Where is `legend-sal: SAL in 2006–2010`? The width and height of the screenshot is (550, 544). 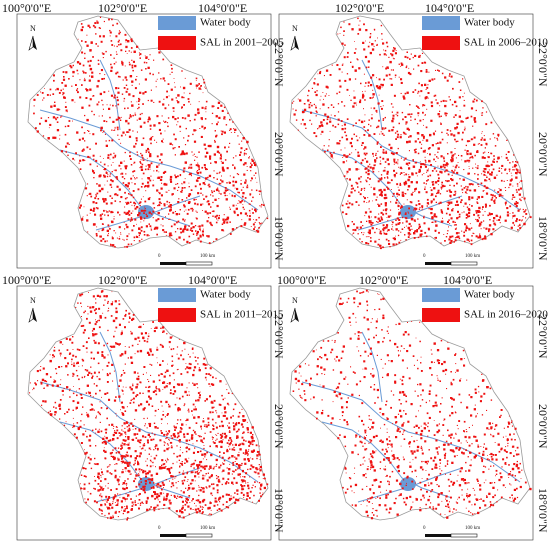
legend-sal: SAL in 2006–2010 is located at coordinates (485, 43).